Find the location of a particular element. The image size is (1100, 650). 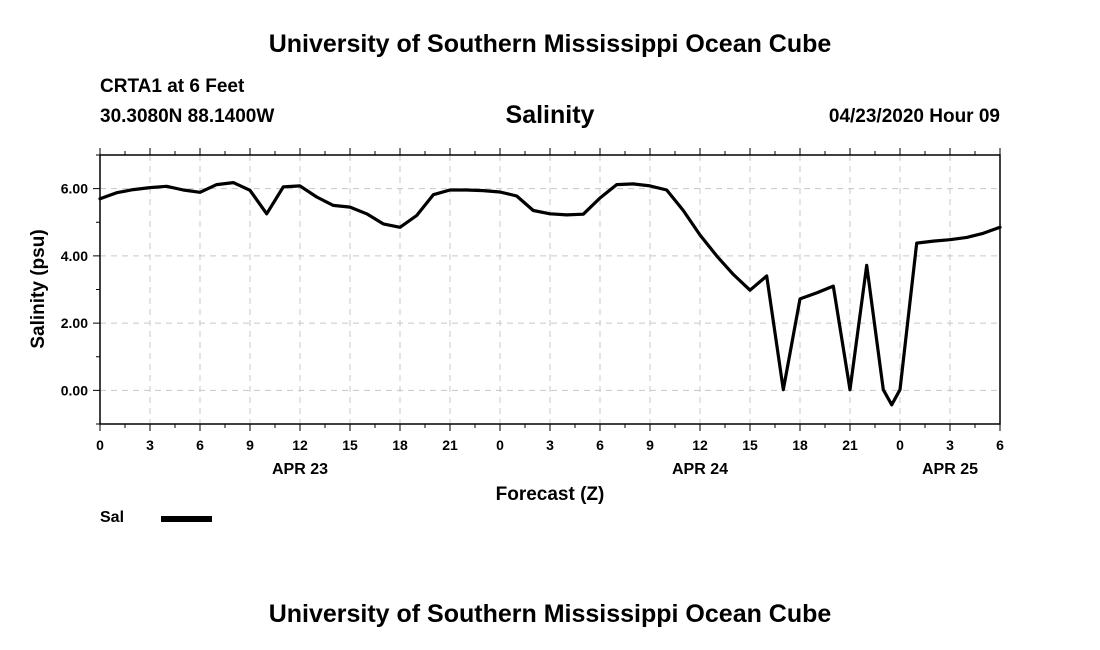

y-tick-label: 4.00 is located at coordinates (74, 256).